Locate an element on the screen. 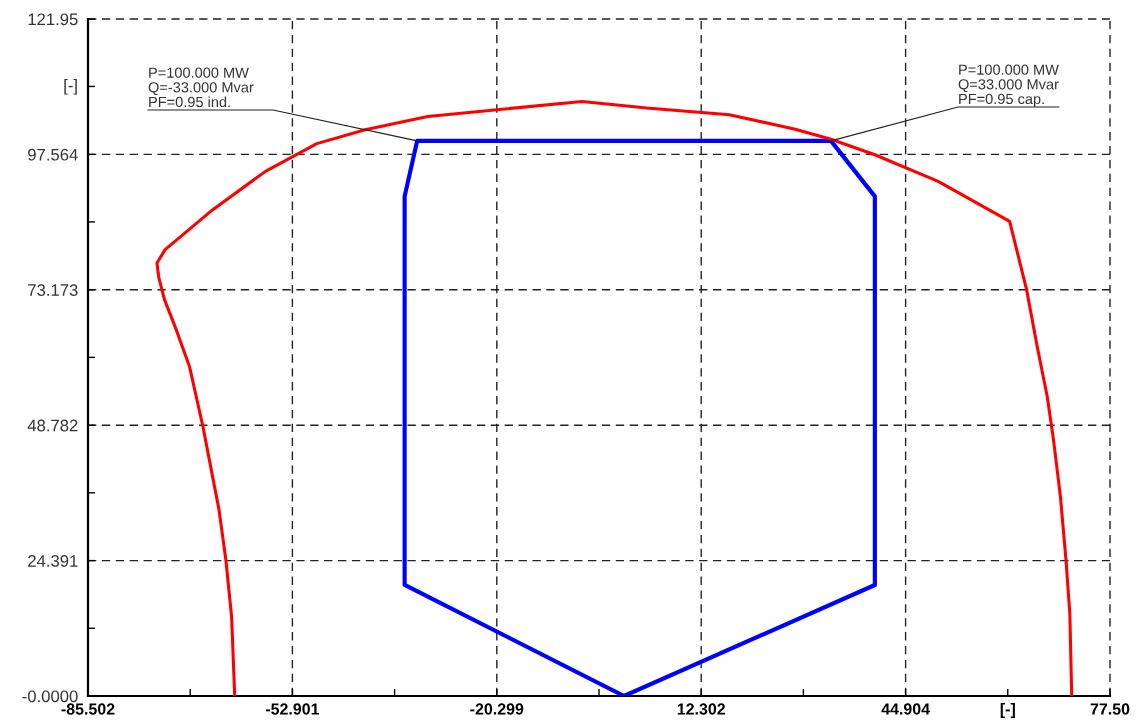  x-tick-label: -85.502 is located at coordinates (88, 709).